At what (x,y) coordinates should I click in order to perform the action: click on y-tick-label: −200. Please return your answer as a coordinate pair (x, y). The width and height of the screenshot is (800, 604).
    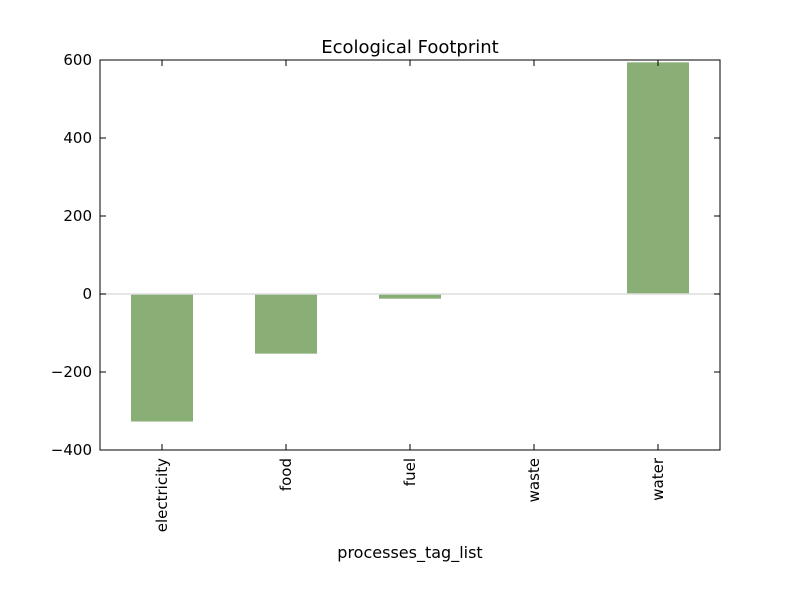
    Looking at the image, I should click on (71, 372).